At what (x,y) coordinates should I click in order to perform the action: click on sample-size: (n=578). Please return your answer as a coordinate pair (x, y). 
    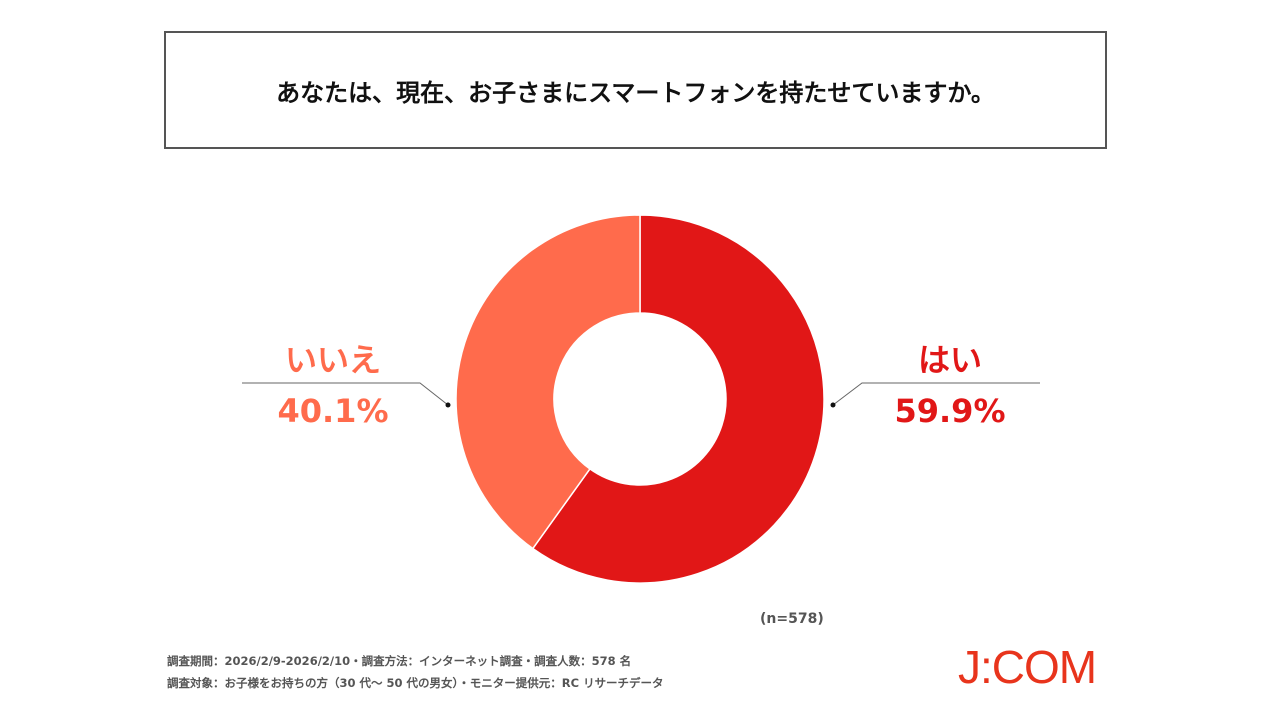
    Looking at the image, I should click on (792, 619).